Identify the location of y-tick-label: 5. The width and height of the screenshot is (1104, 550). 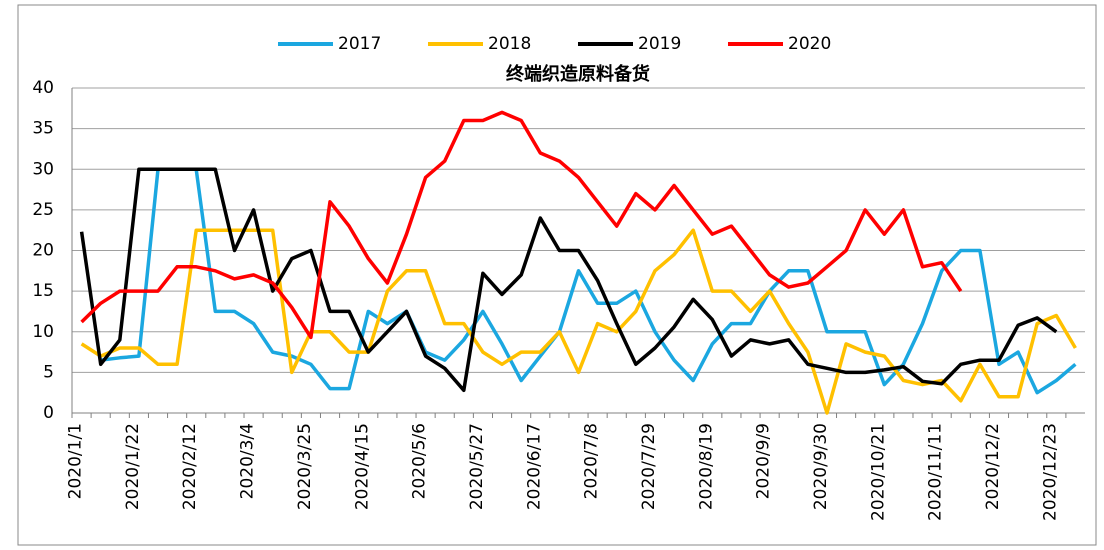
(48, 372).